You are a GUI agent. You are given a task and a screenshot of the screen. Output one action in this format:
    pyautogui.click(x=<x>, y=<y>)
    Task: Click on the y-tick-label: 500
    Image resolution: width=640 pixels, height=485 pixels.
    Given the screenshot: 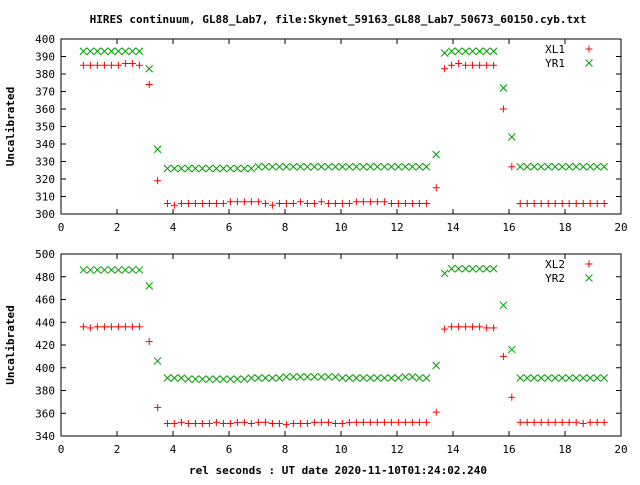 What is the action you would take?
    pyautogui.click(x=45, y=254)
    